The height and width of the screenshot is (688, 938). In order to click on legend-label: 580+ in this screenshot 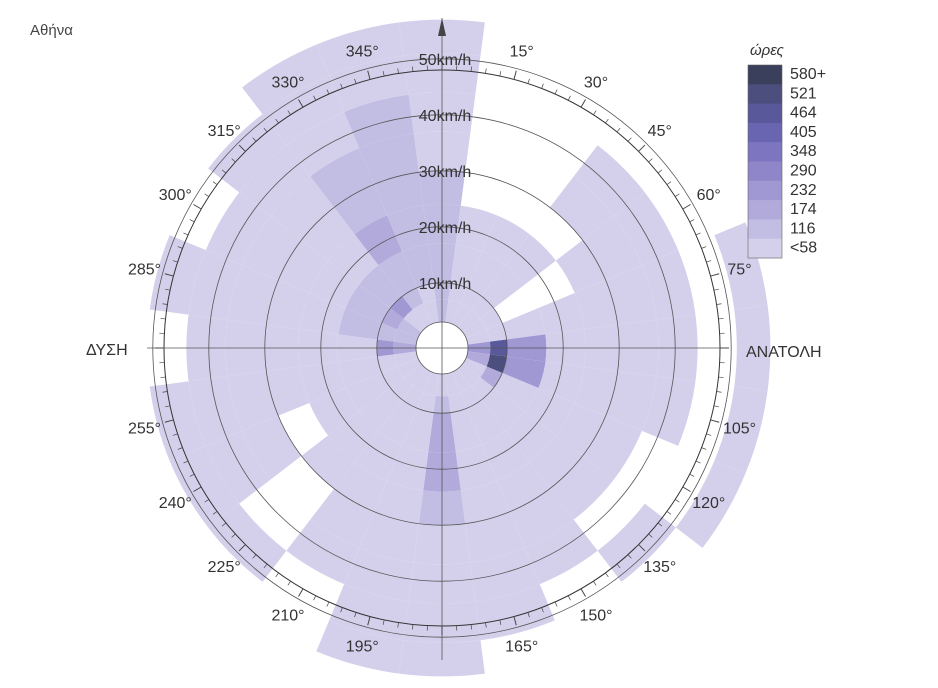, I will do `click(808, 74)`.